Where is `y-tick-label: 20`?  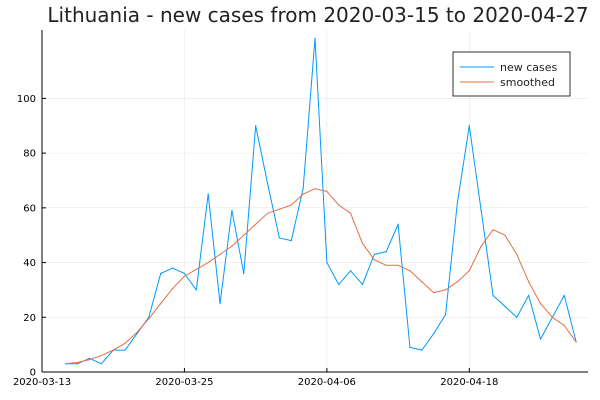
y-tick-label: 20 is located at coordinates (29, 318).